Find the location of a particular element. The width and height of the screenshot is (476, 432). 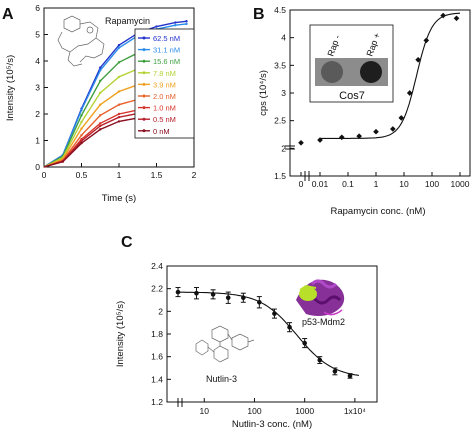

y-tick-label: 1.5 is located at coordinates (280, 176).